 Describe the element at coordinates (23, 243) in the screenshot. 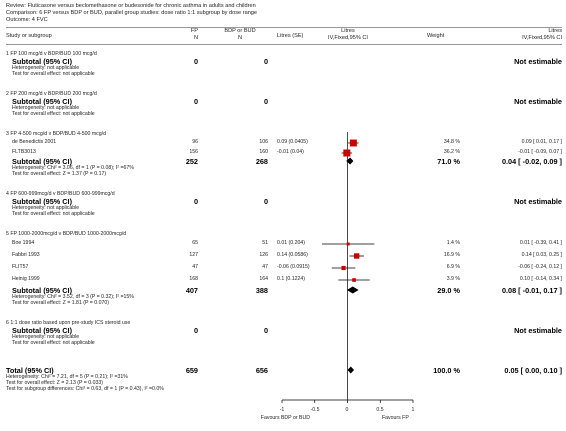

I see `study-name: Boe 1994` at that location.